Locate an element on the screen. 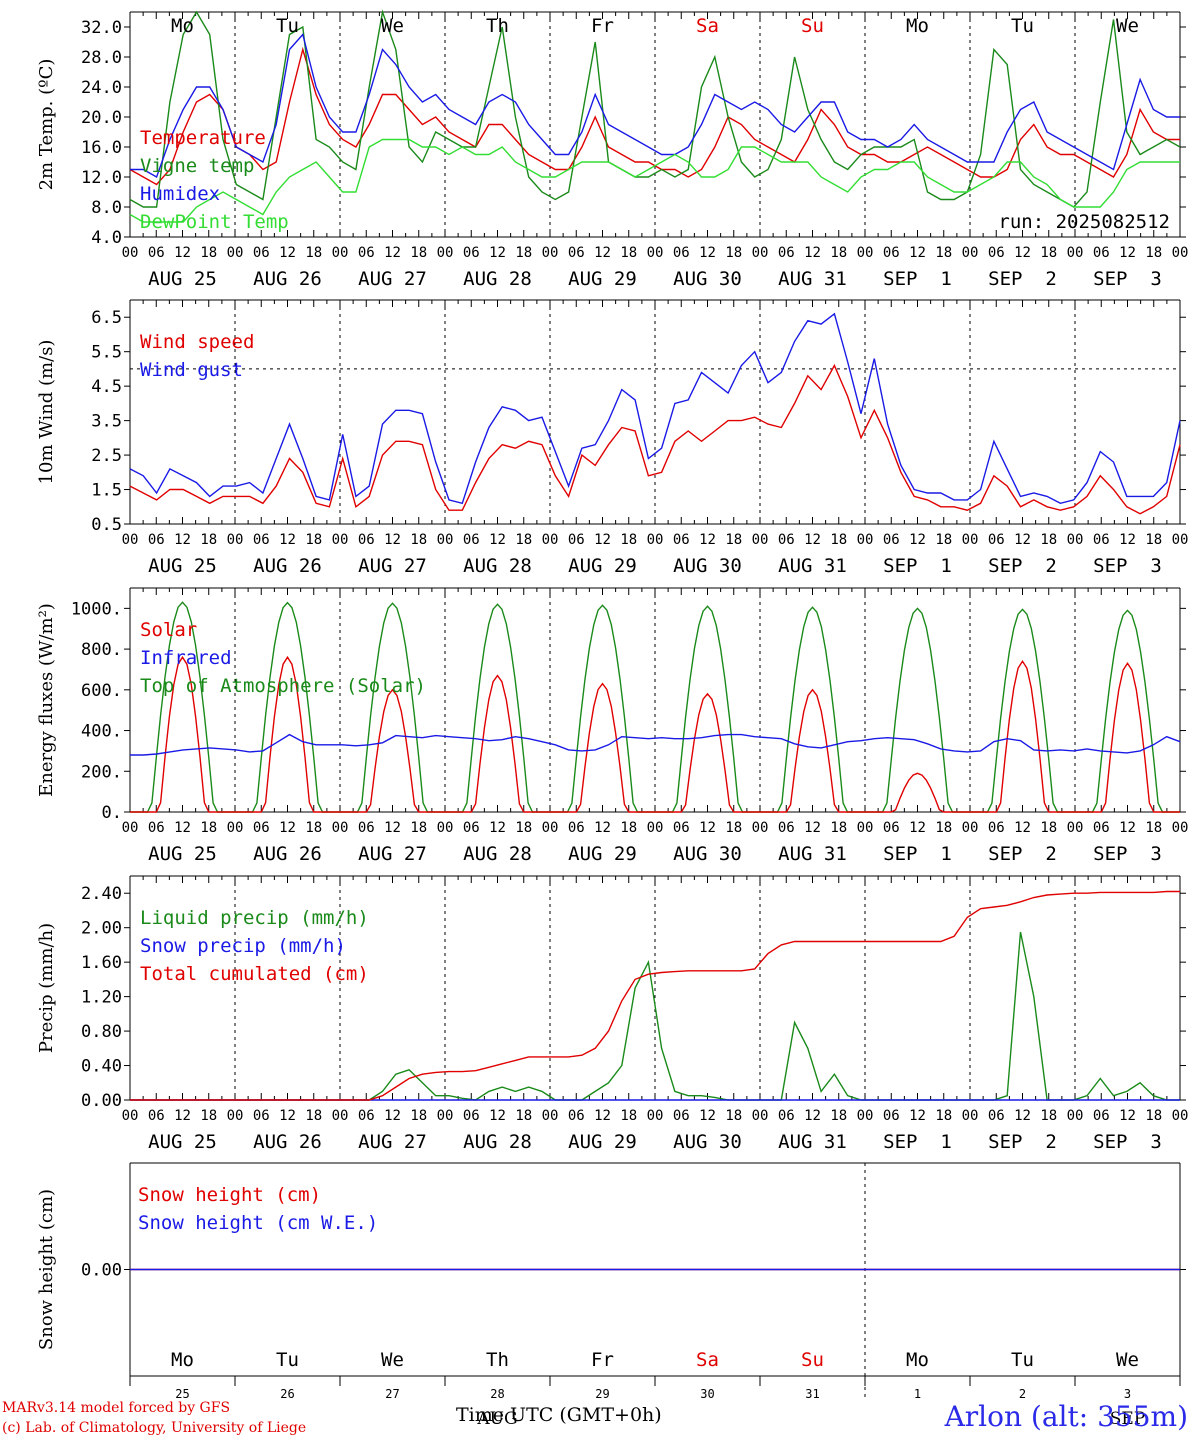 This screenshot has width=1194, height=1440. y-tick-label: 16.0 is located at coordinates (101, 148).